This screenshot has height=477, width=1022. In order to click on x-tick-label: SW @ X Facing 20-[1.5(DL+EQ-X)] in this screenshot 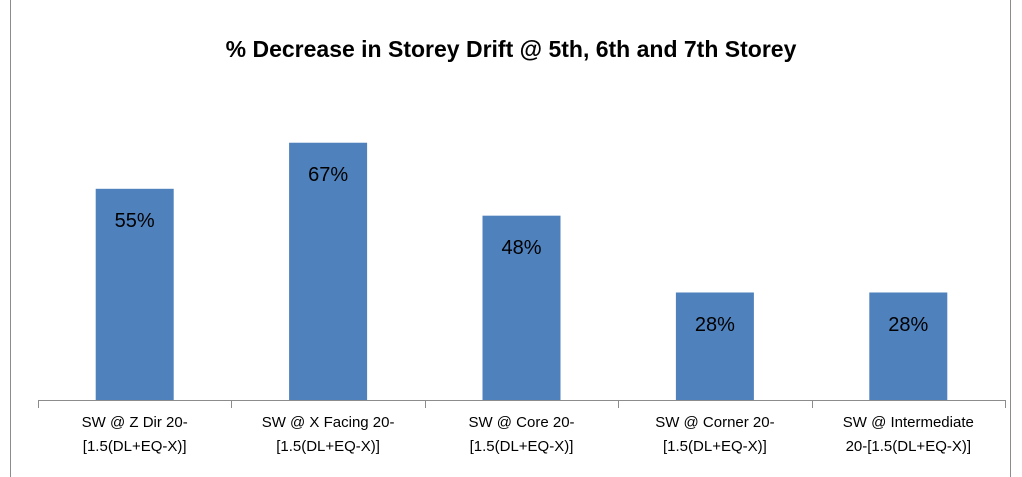, I will do `click(328, 434)`.